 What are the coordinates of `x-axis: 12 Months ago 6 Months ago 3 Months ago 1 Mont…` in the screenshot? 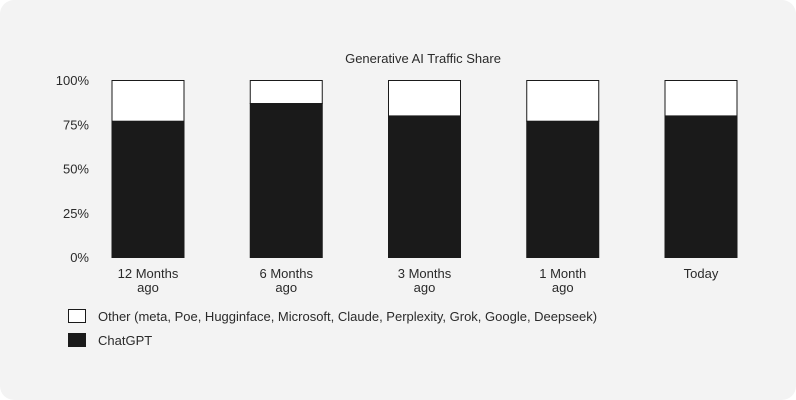 It's located at (418, 280).